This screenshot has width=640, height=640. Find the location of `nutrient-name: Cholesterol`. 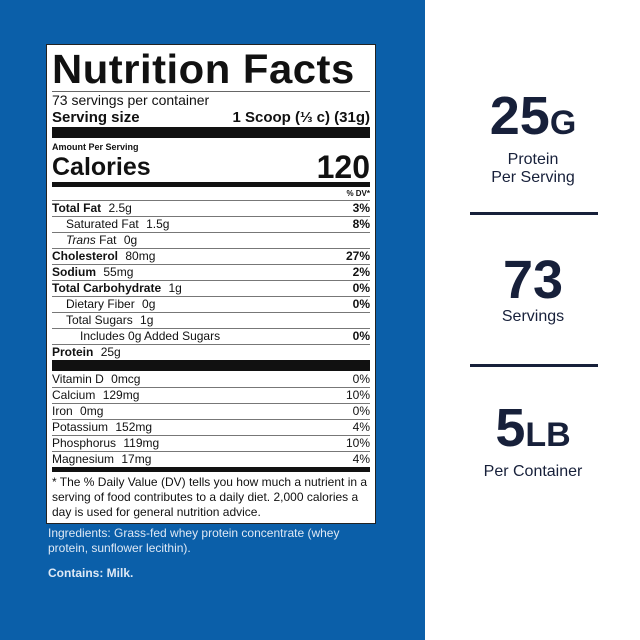

nutrient-name: Cholesterol is located at coordinates (85, 256).